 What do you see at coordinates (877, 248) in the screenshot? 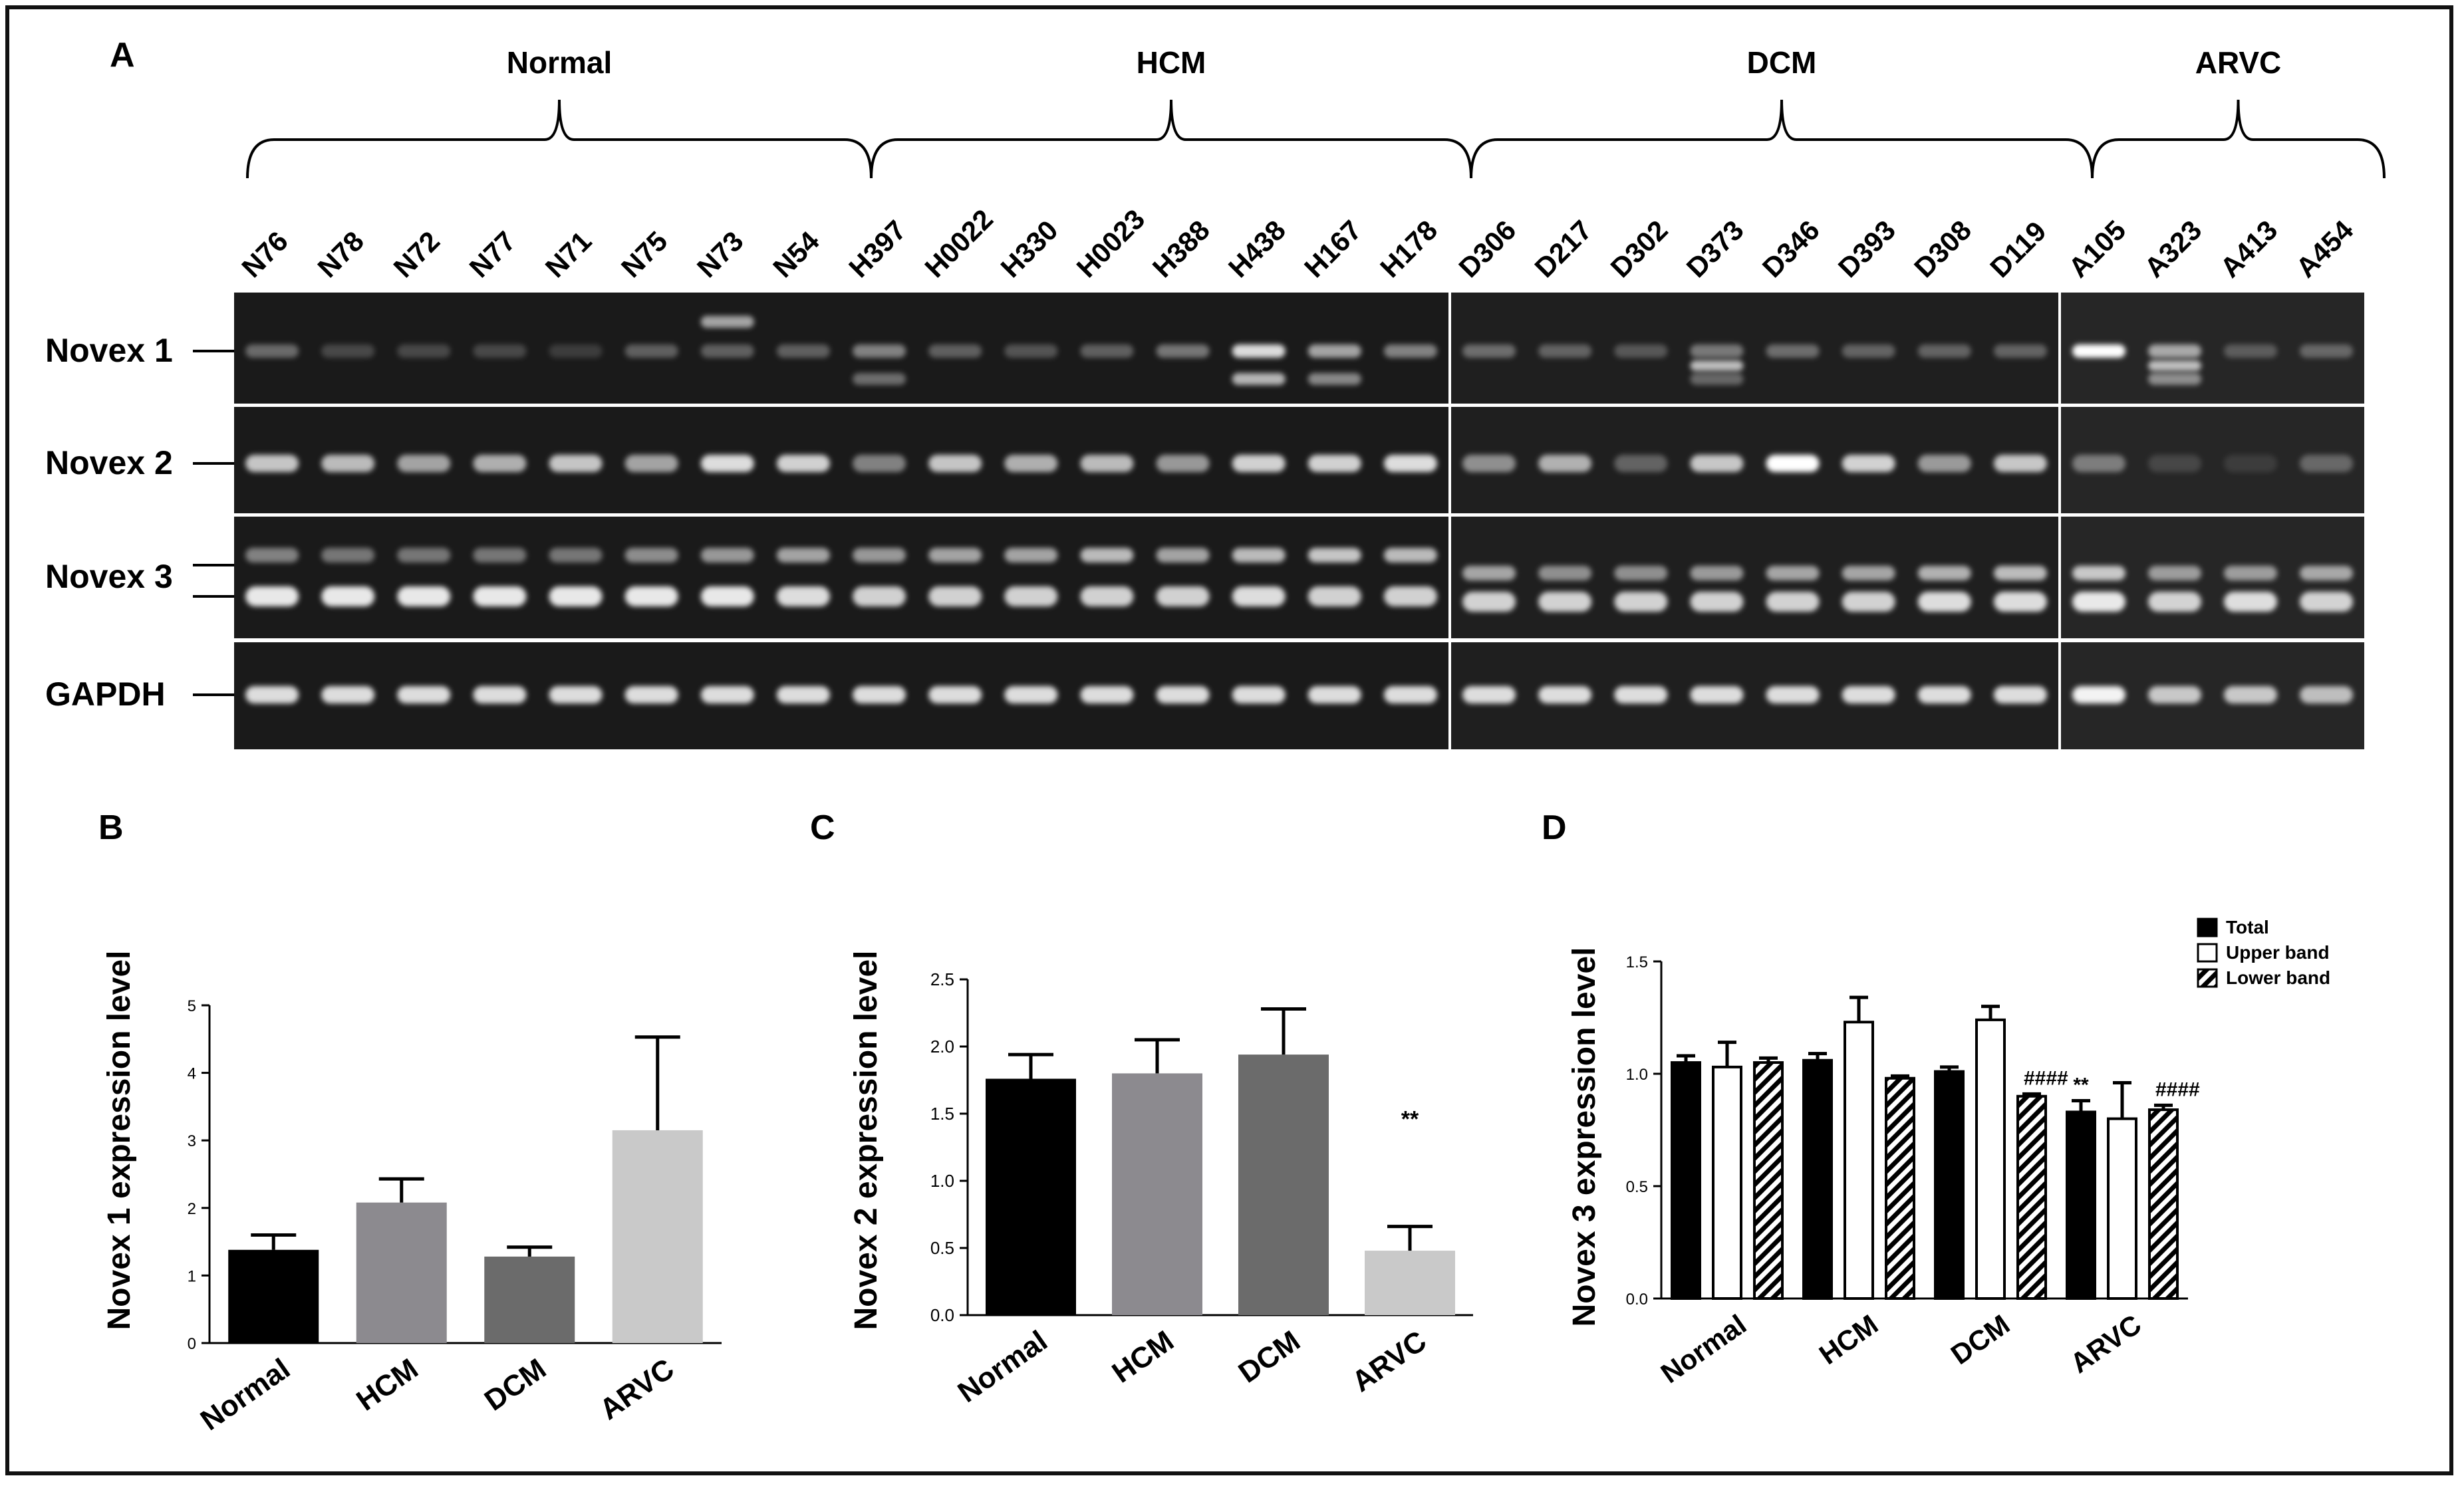
I see `lane-label: H397` at bounding box center [877, 248].